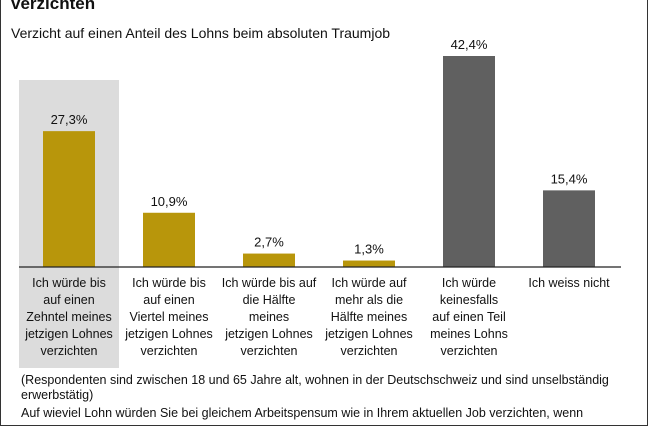 The image size is (650, 427). What do you see at coordinates (469, 334) in the screenshot?
I see `category-label-5-line-4: meines Lohns` at bounding box center [469, 334].